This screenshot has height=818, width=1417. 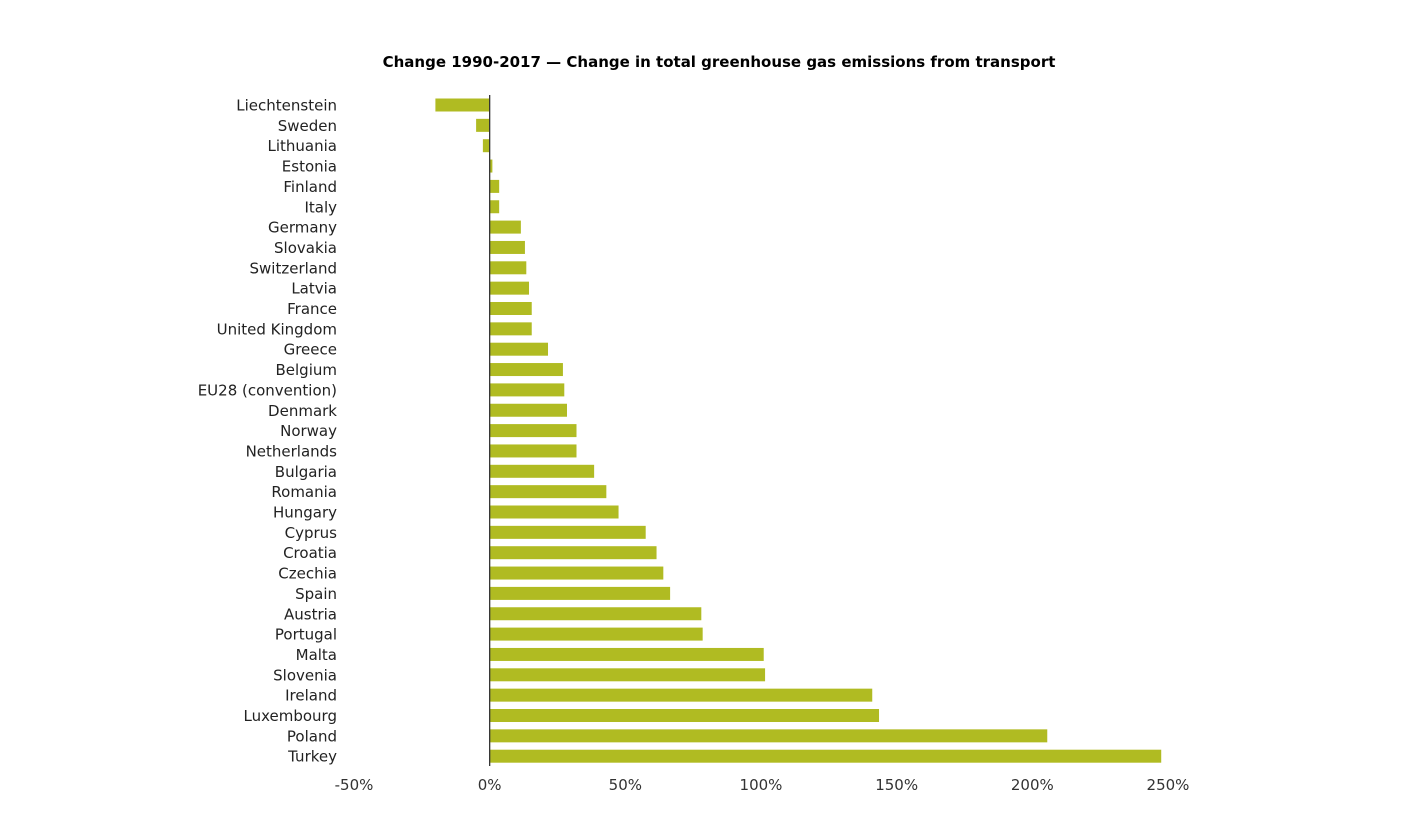 I want to click on bar-cyprus, so click(x=567, y=532).